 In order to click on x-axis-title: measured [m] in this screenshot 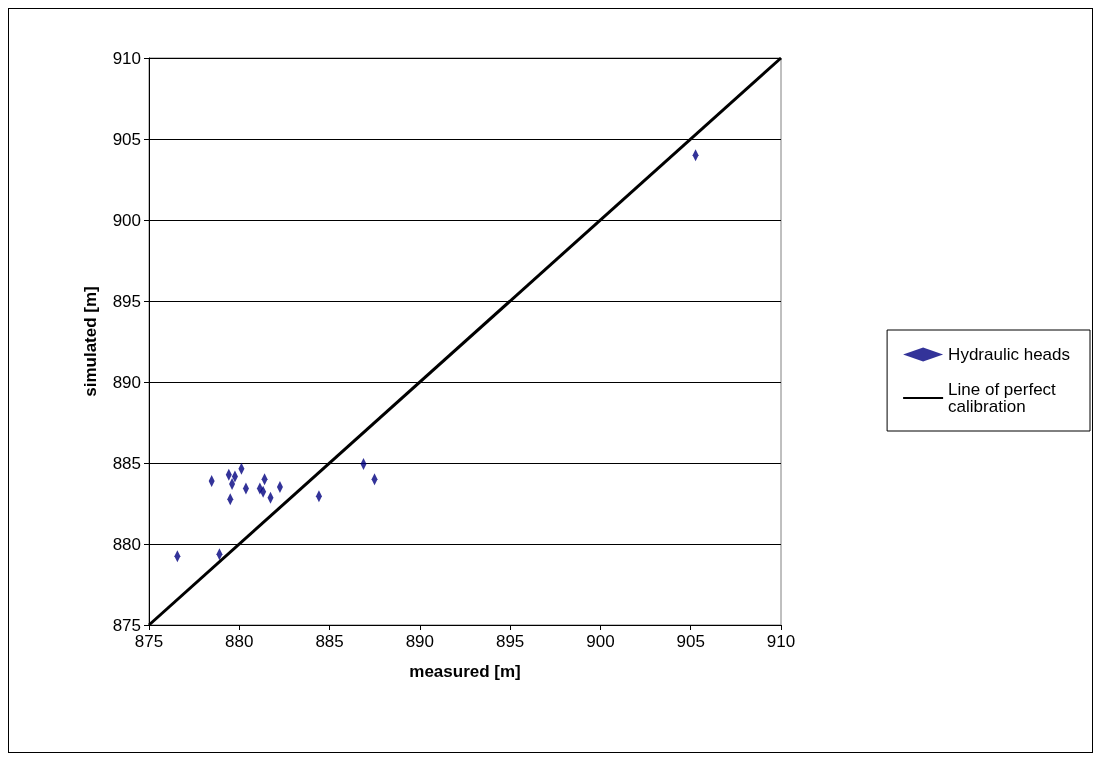, I will do `click(465, 671)`.